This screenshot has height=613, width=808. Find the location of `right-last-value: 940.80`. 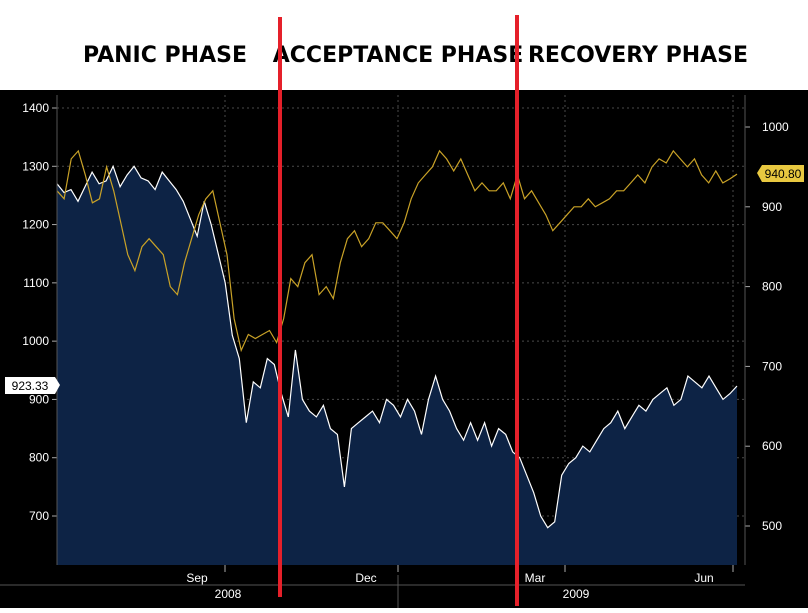

right-last-value: 940.80 is located at coordinates (783, 174).